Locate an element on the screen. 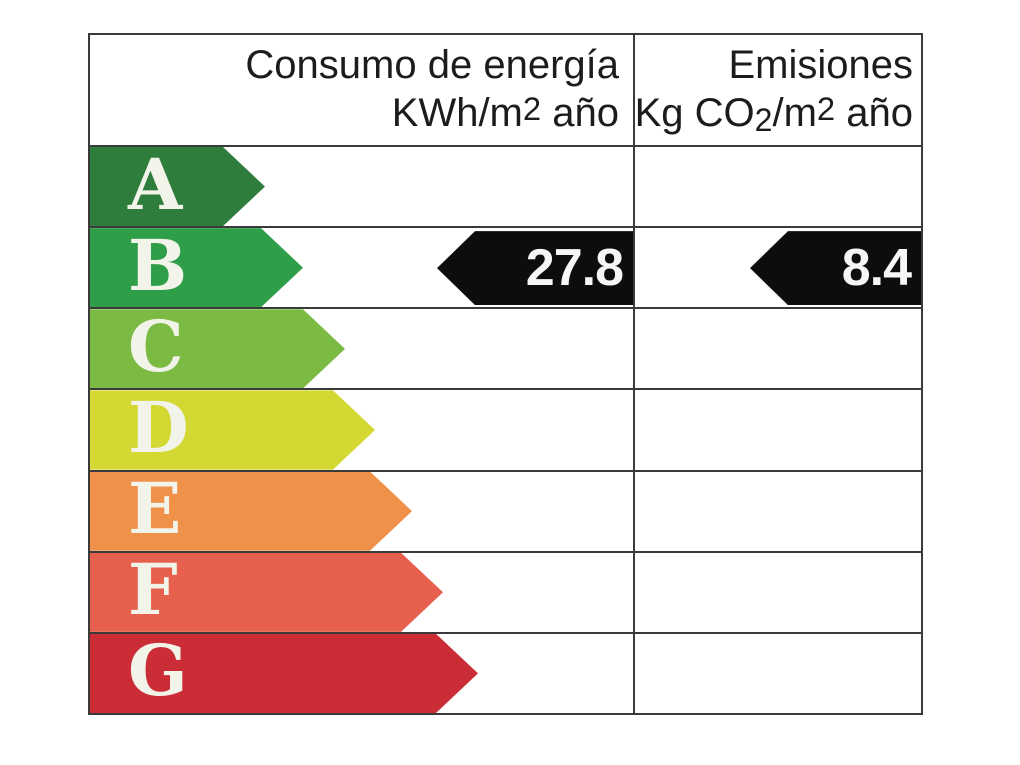 This screenshot has height=765, width=1020. emissions-unit-subscript: 2 is located at coordinates (763, 120).